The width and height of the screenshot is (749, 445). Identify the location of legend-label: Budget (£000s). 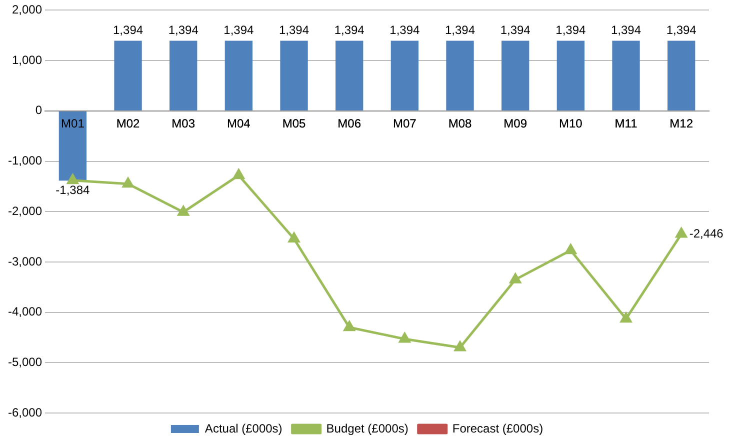
(367, 428).